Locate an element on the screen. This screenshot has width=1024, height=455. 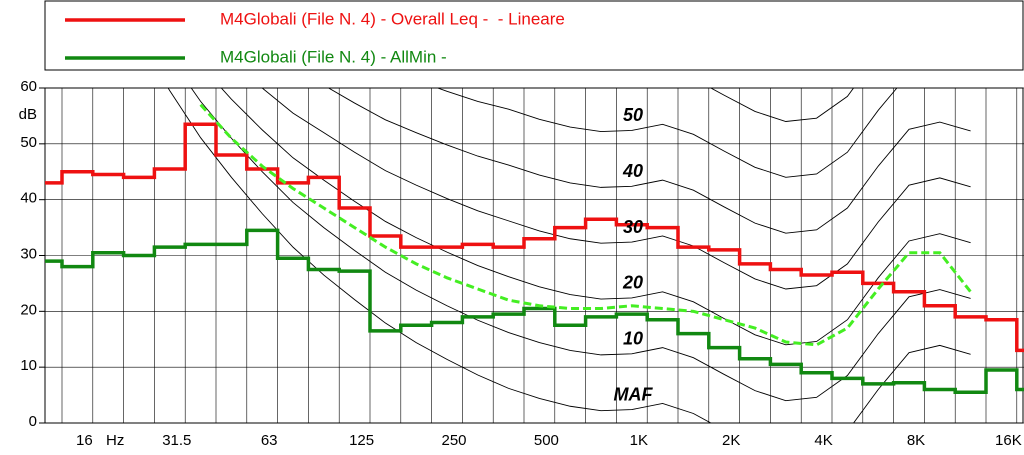
y-tick-label: 60 is located at coordinates (28, 86).